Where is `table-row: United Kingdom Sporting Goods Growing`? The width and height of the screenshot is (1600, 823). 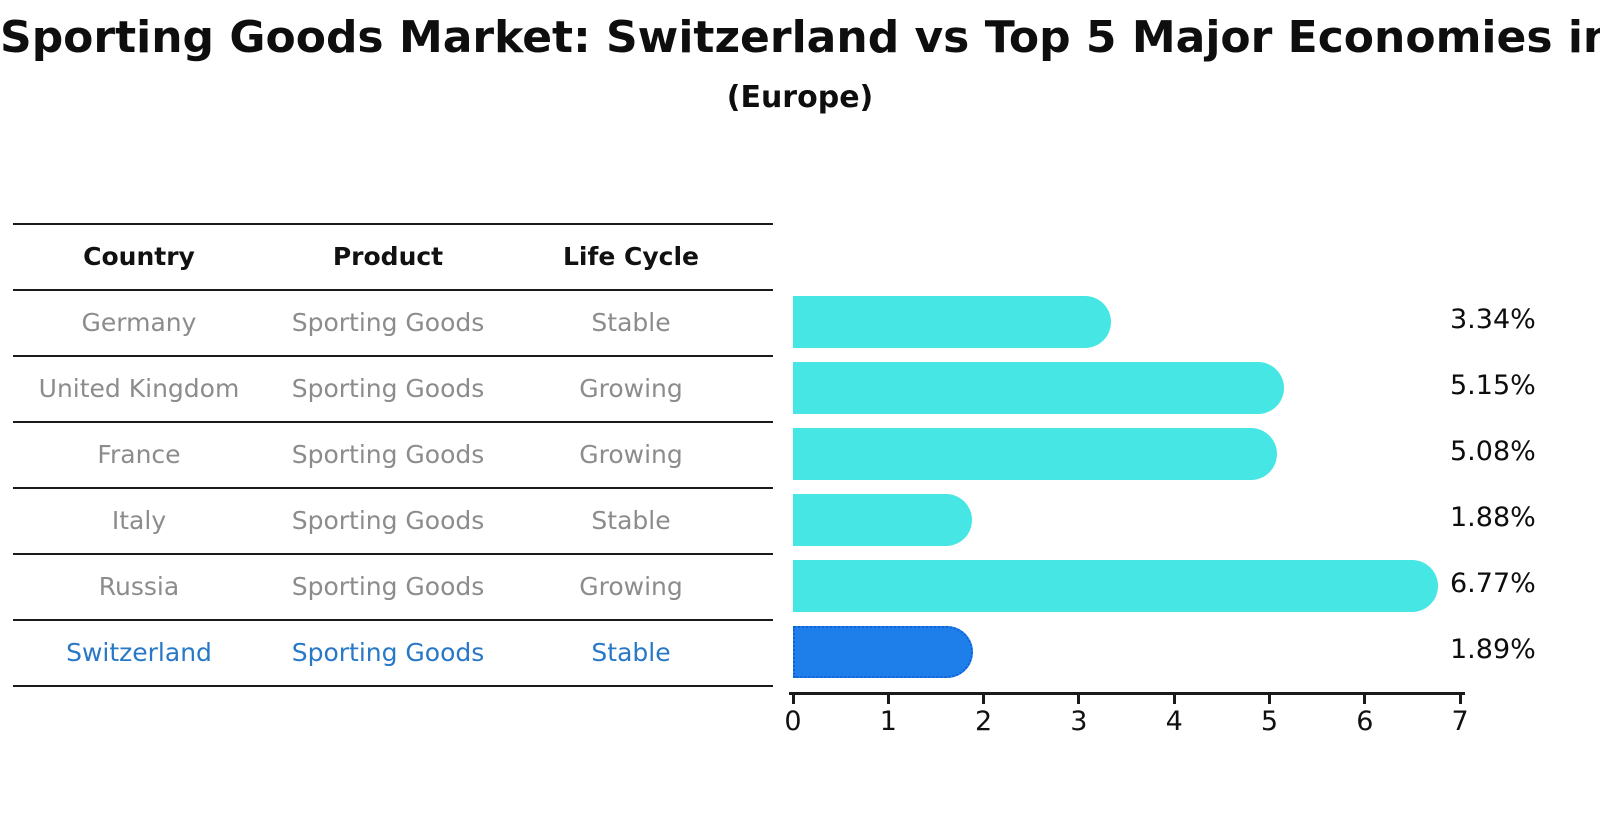
table-row: United Kingdom Sporting Goods Growing is located at coordinates (393, 388).